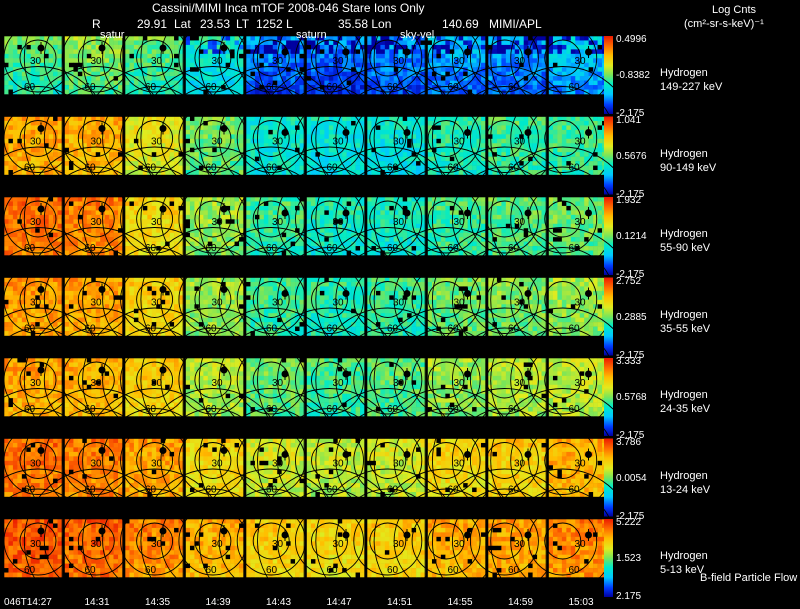  What do you see at coordinates (684, 234) in the screenshot?
I see `species-label: Hydrogen` at bounding box center [684, 234].